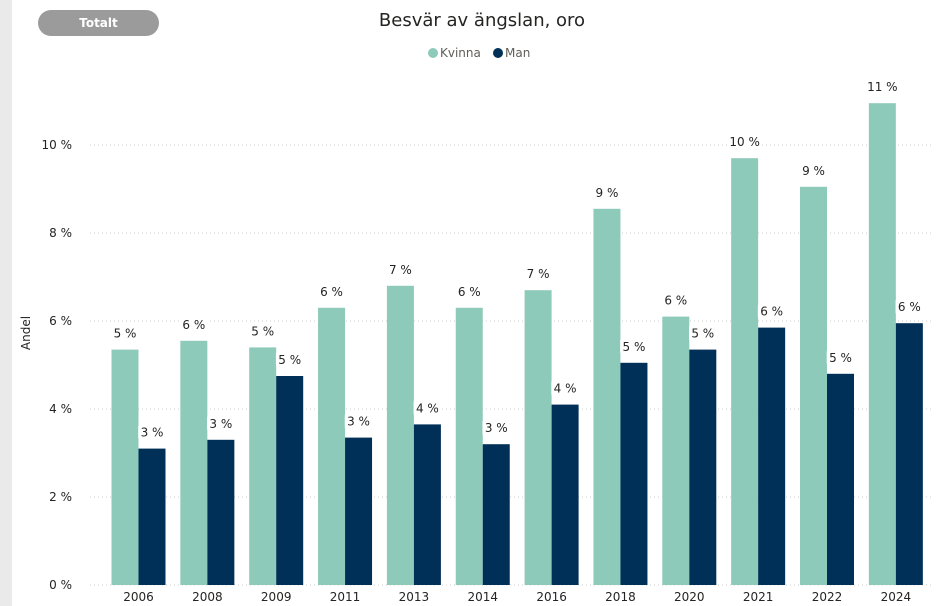 The image size is (938, 606). I want to click on y-tick-label: 4 %, so click(60, 409).